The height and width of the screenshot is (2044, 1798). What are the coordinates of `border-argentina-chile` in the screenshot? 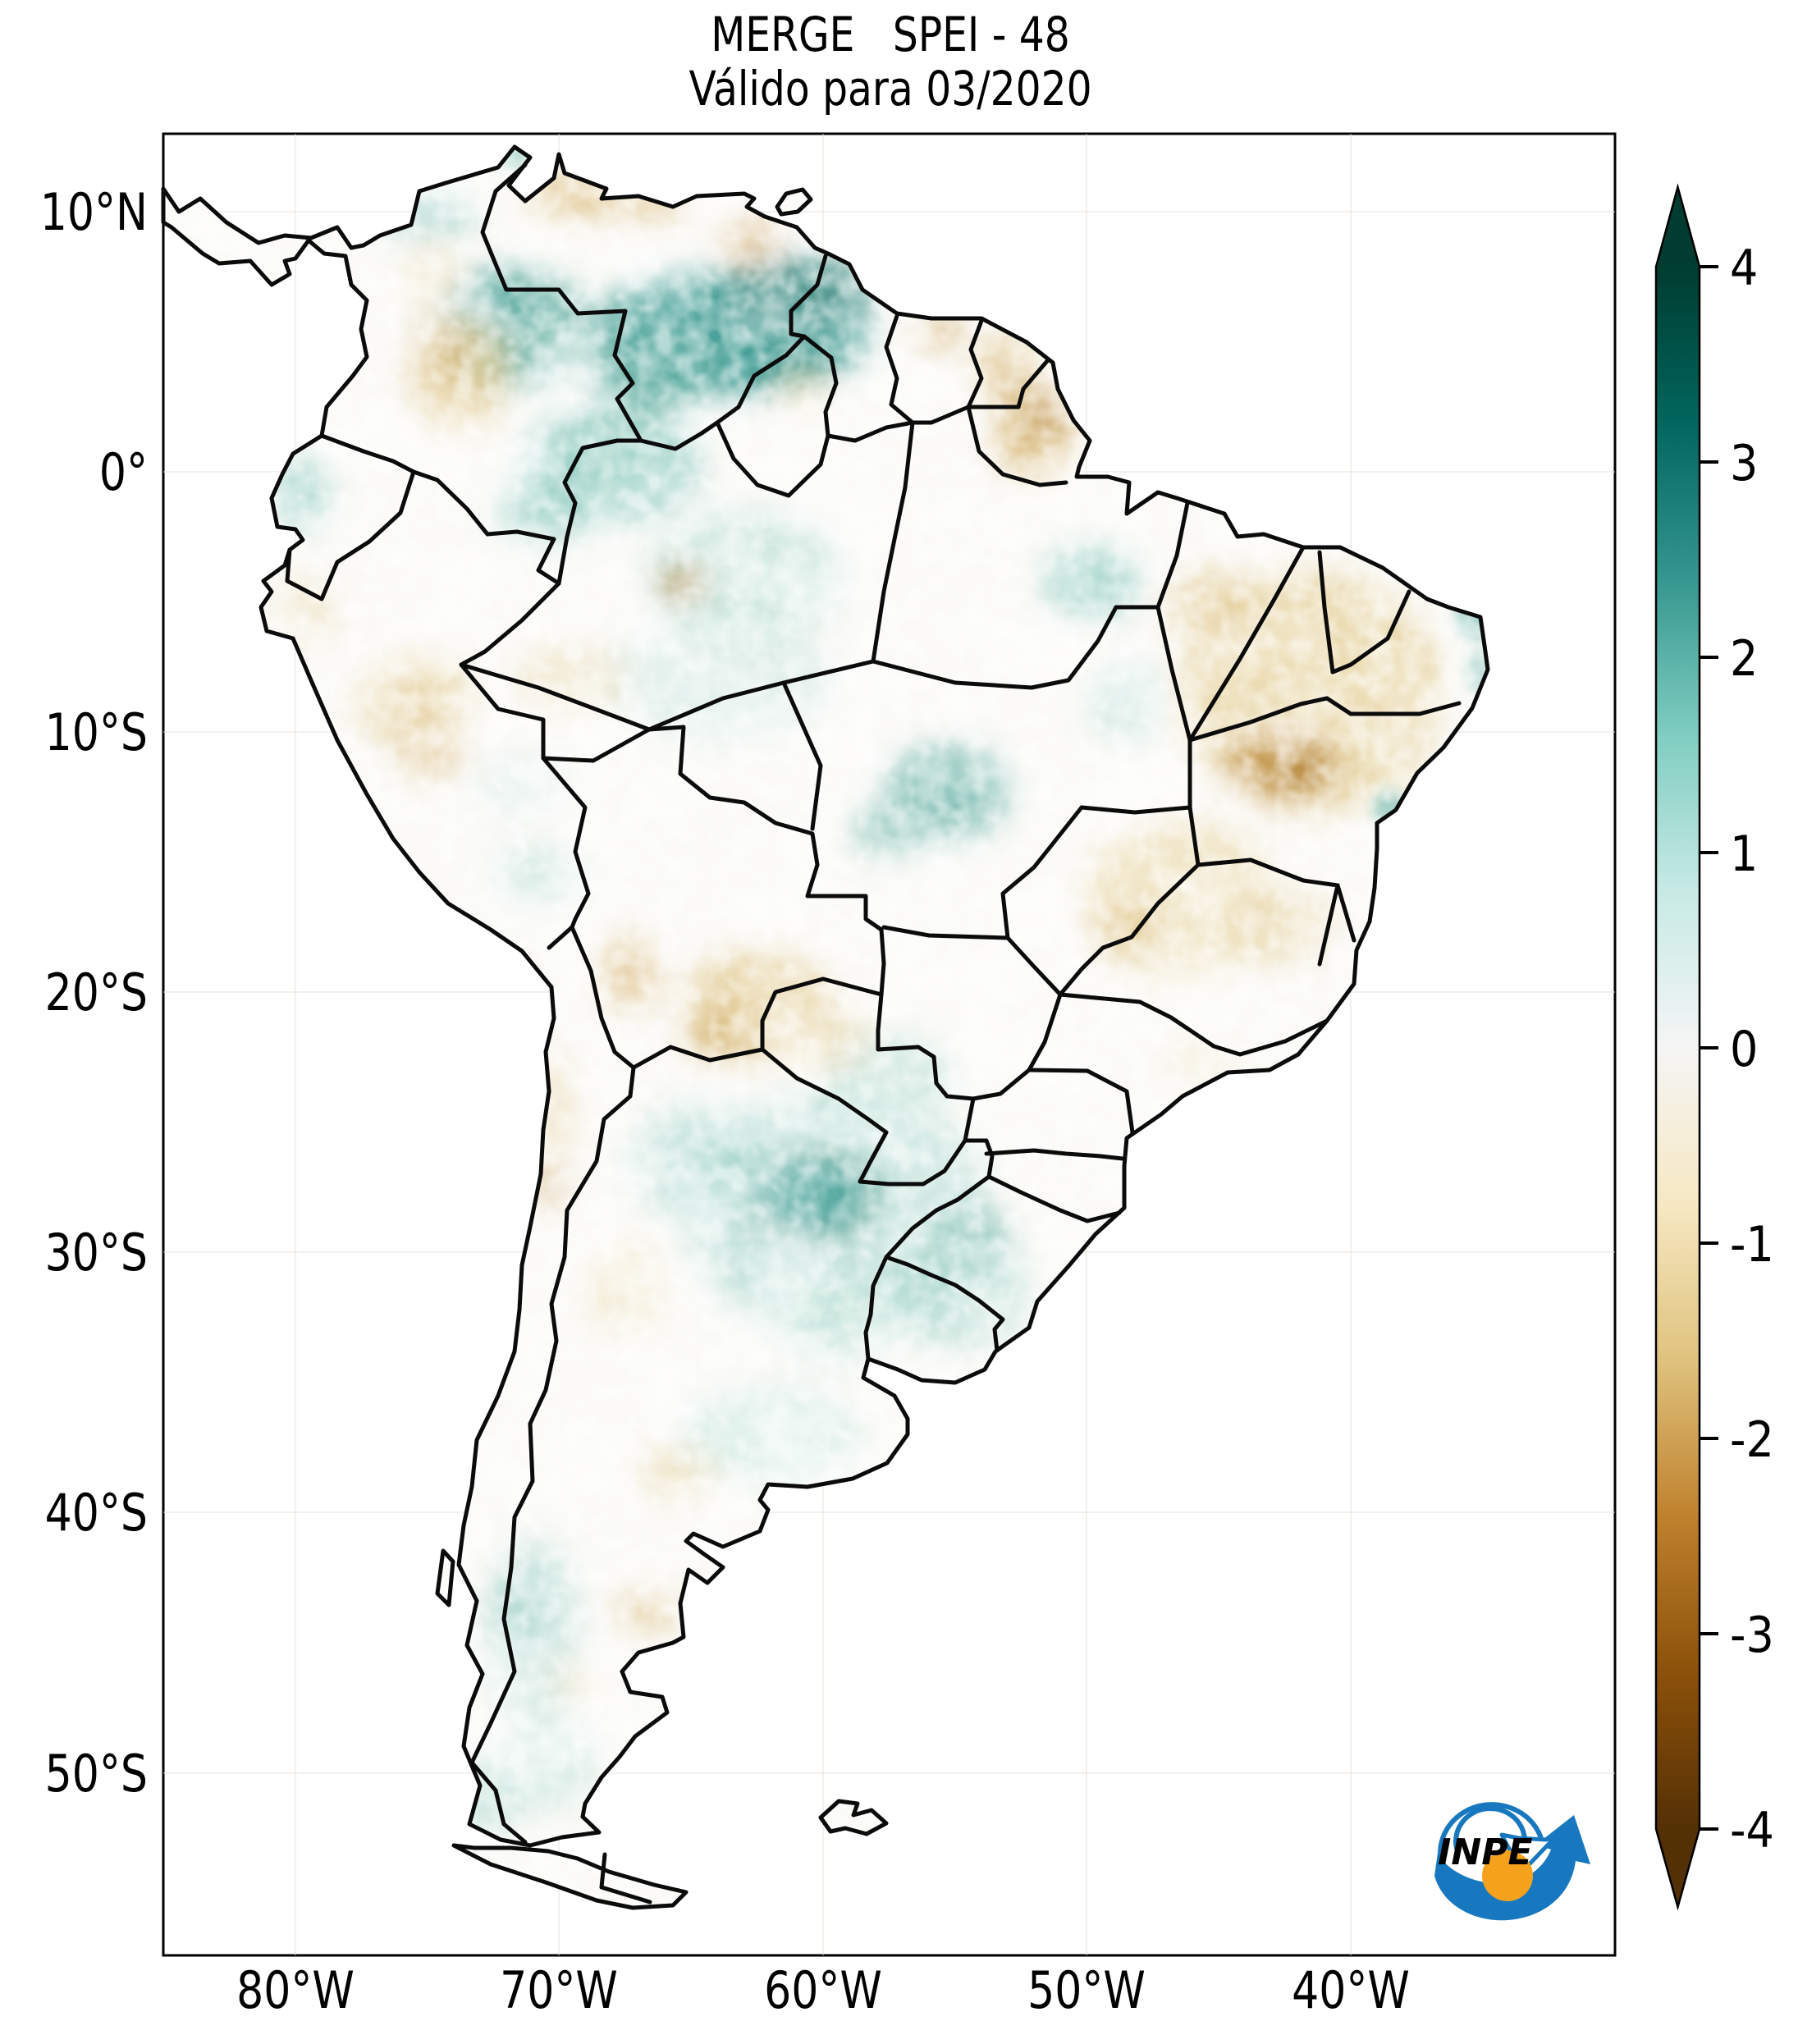 It's located at (552, 1455).